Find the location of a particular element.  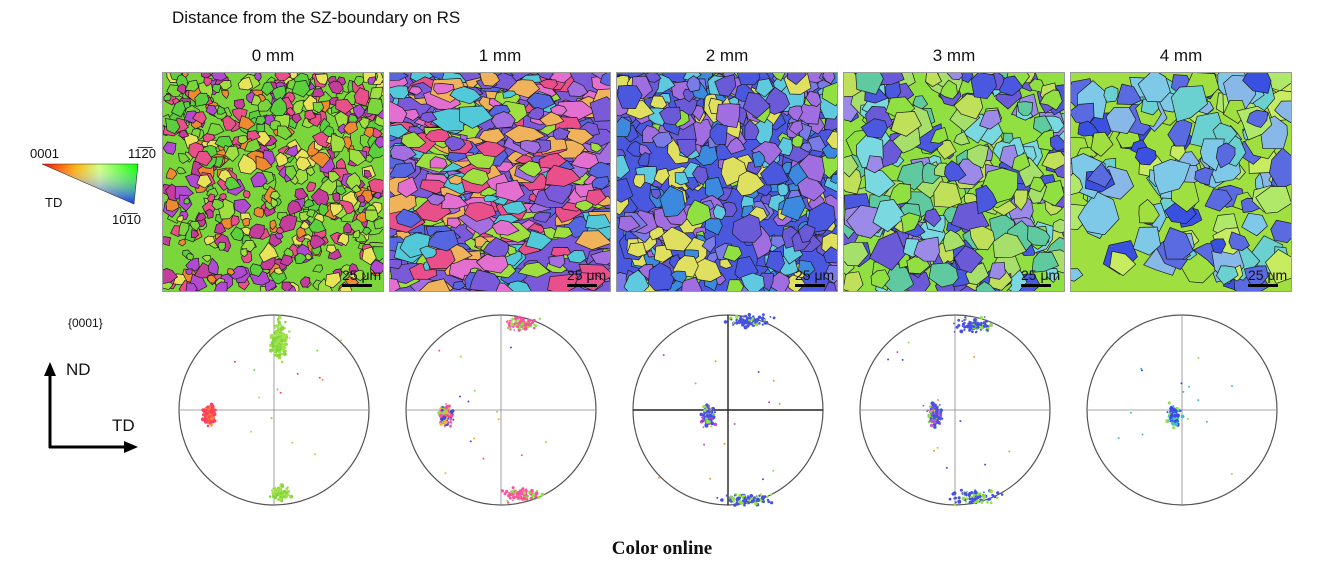

ipf-label-10-10: 10̅1̅0 is located at coordinates (126, 219).